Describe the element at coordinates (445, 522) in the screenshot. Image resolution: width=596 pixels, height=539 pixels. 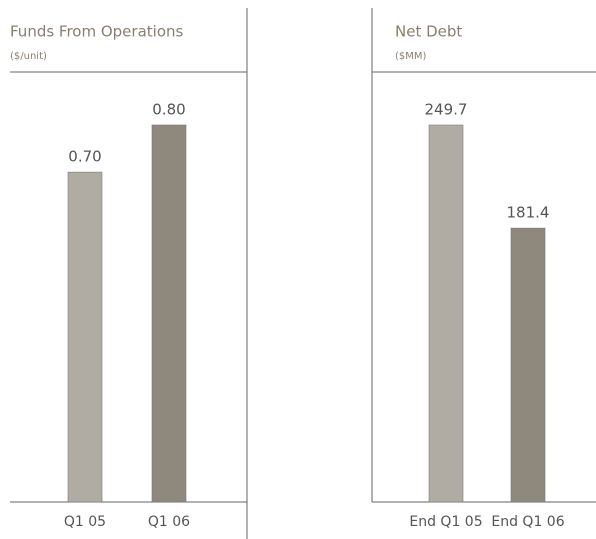
I see `category-label: End Q1 05` at that location.